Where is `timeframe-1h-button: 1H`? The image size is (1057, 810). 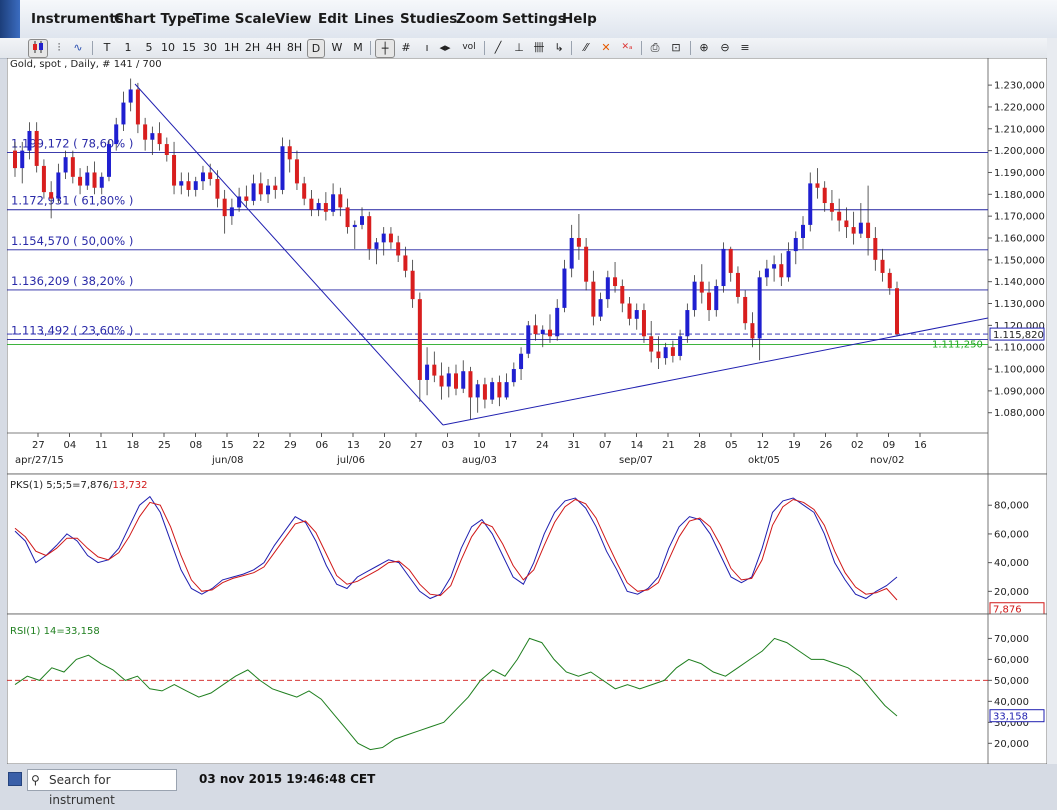 timeframe-1h-button: 1H is located at coordinates (231, 47).